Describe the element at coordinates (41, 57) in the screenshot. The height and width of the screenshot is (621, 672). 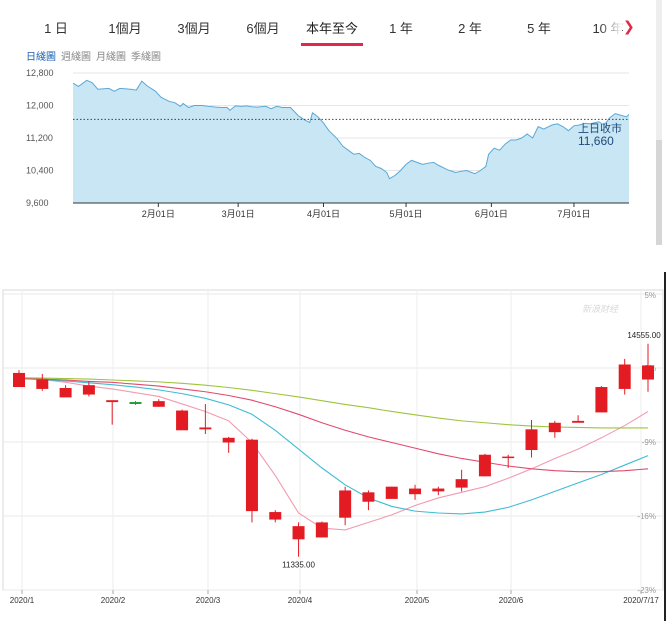
I see `chart-type-tab-0: 日綫圖` at that location.